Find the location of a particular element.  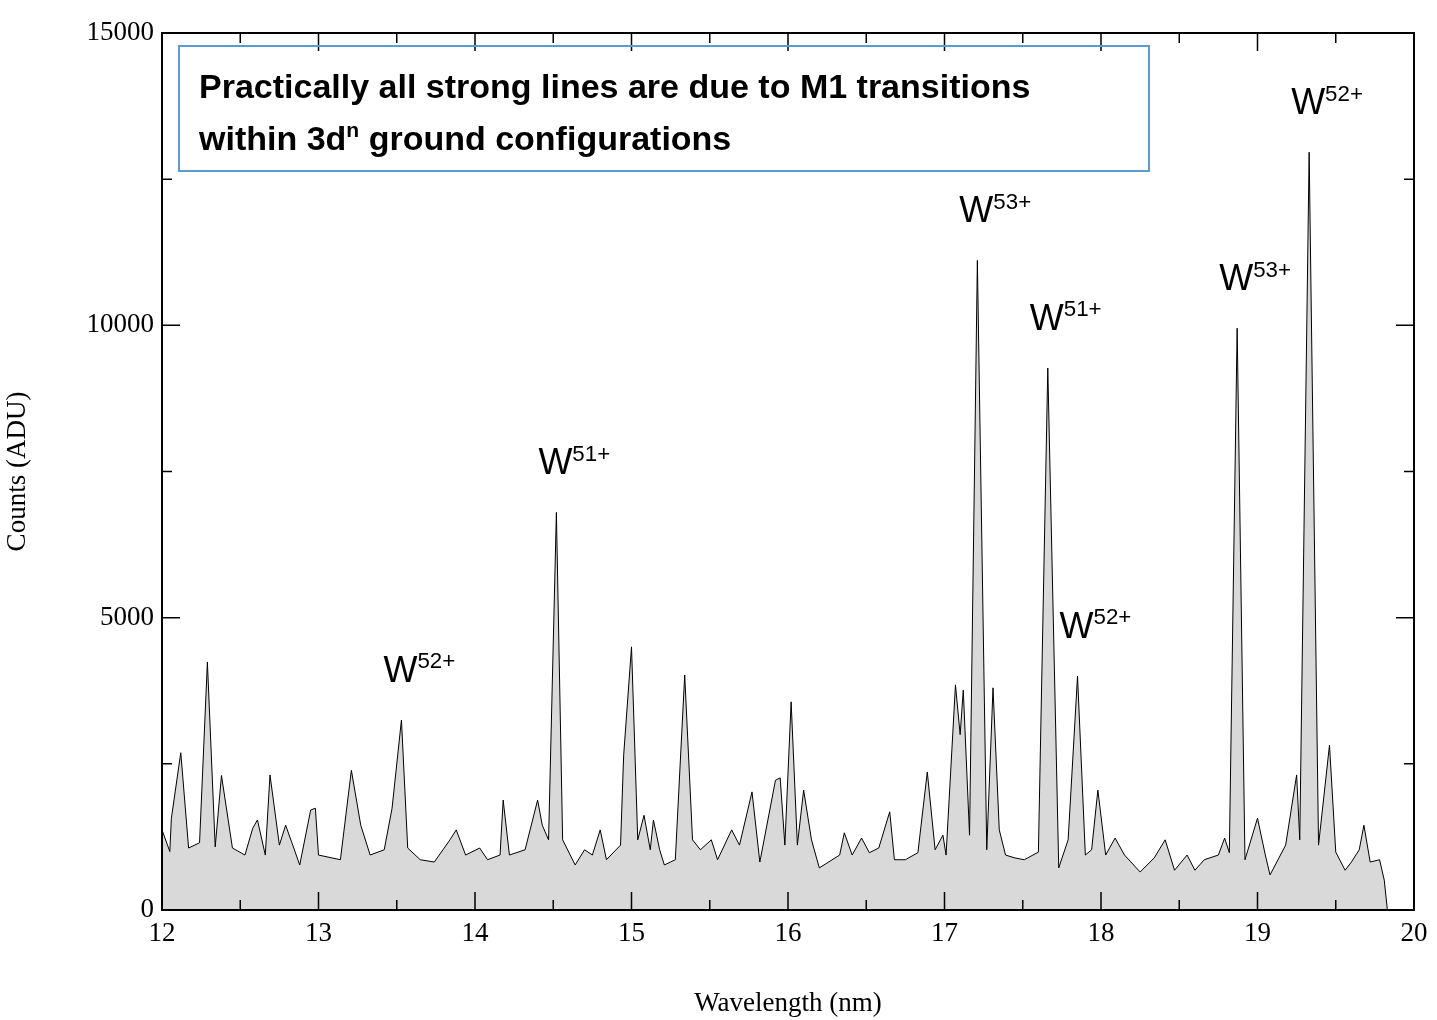

y-tick-label: 15000 is located at coordinates (120, 31).